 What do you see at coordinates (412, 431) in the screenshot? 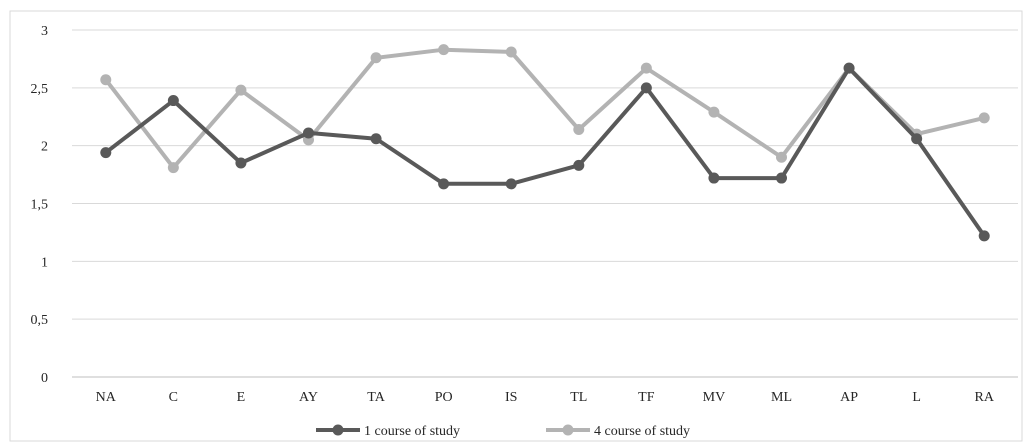
I see `legend-label: 1 course of study` at bounding box center [412, 431].